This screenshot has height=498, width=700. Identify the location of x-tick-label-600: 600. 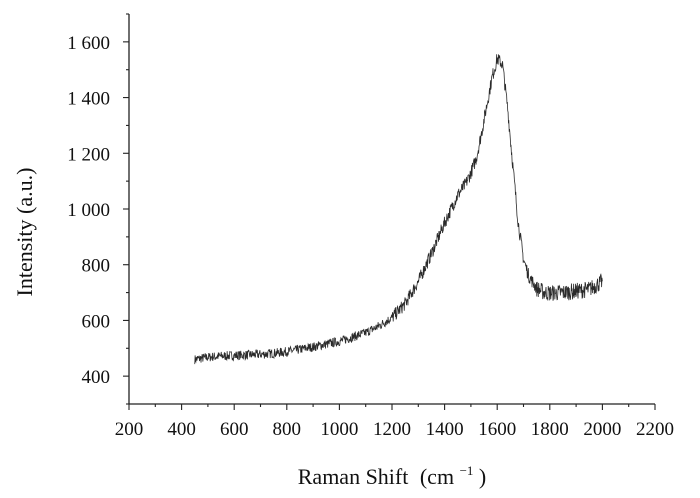
(234, 429).